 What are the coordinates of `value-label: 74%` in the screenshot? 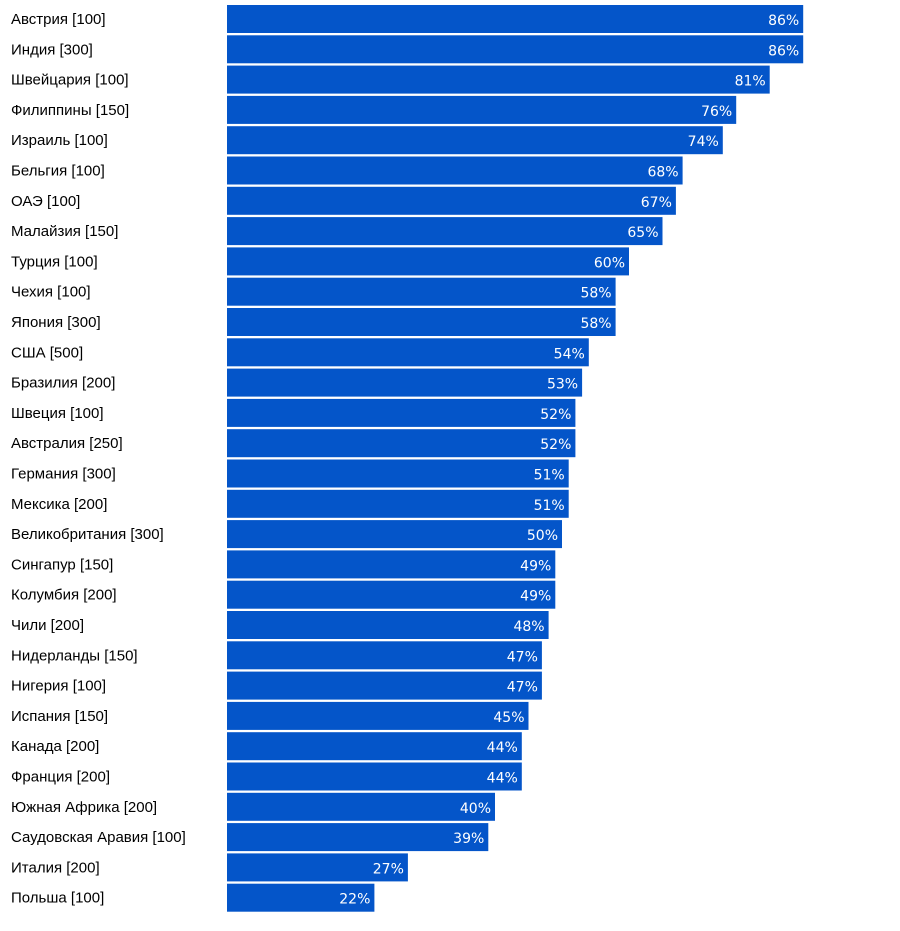 It's located at (703, 142).